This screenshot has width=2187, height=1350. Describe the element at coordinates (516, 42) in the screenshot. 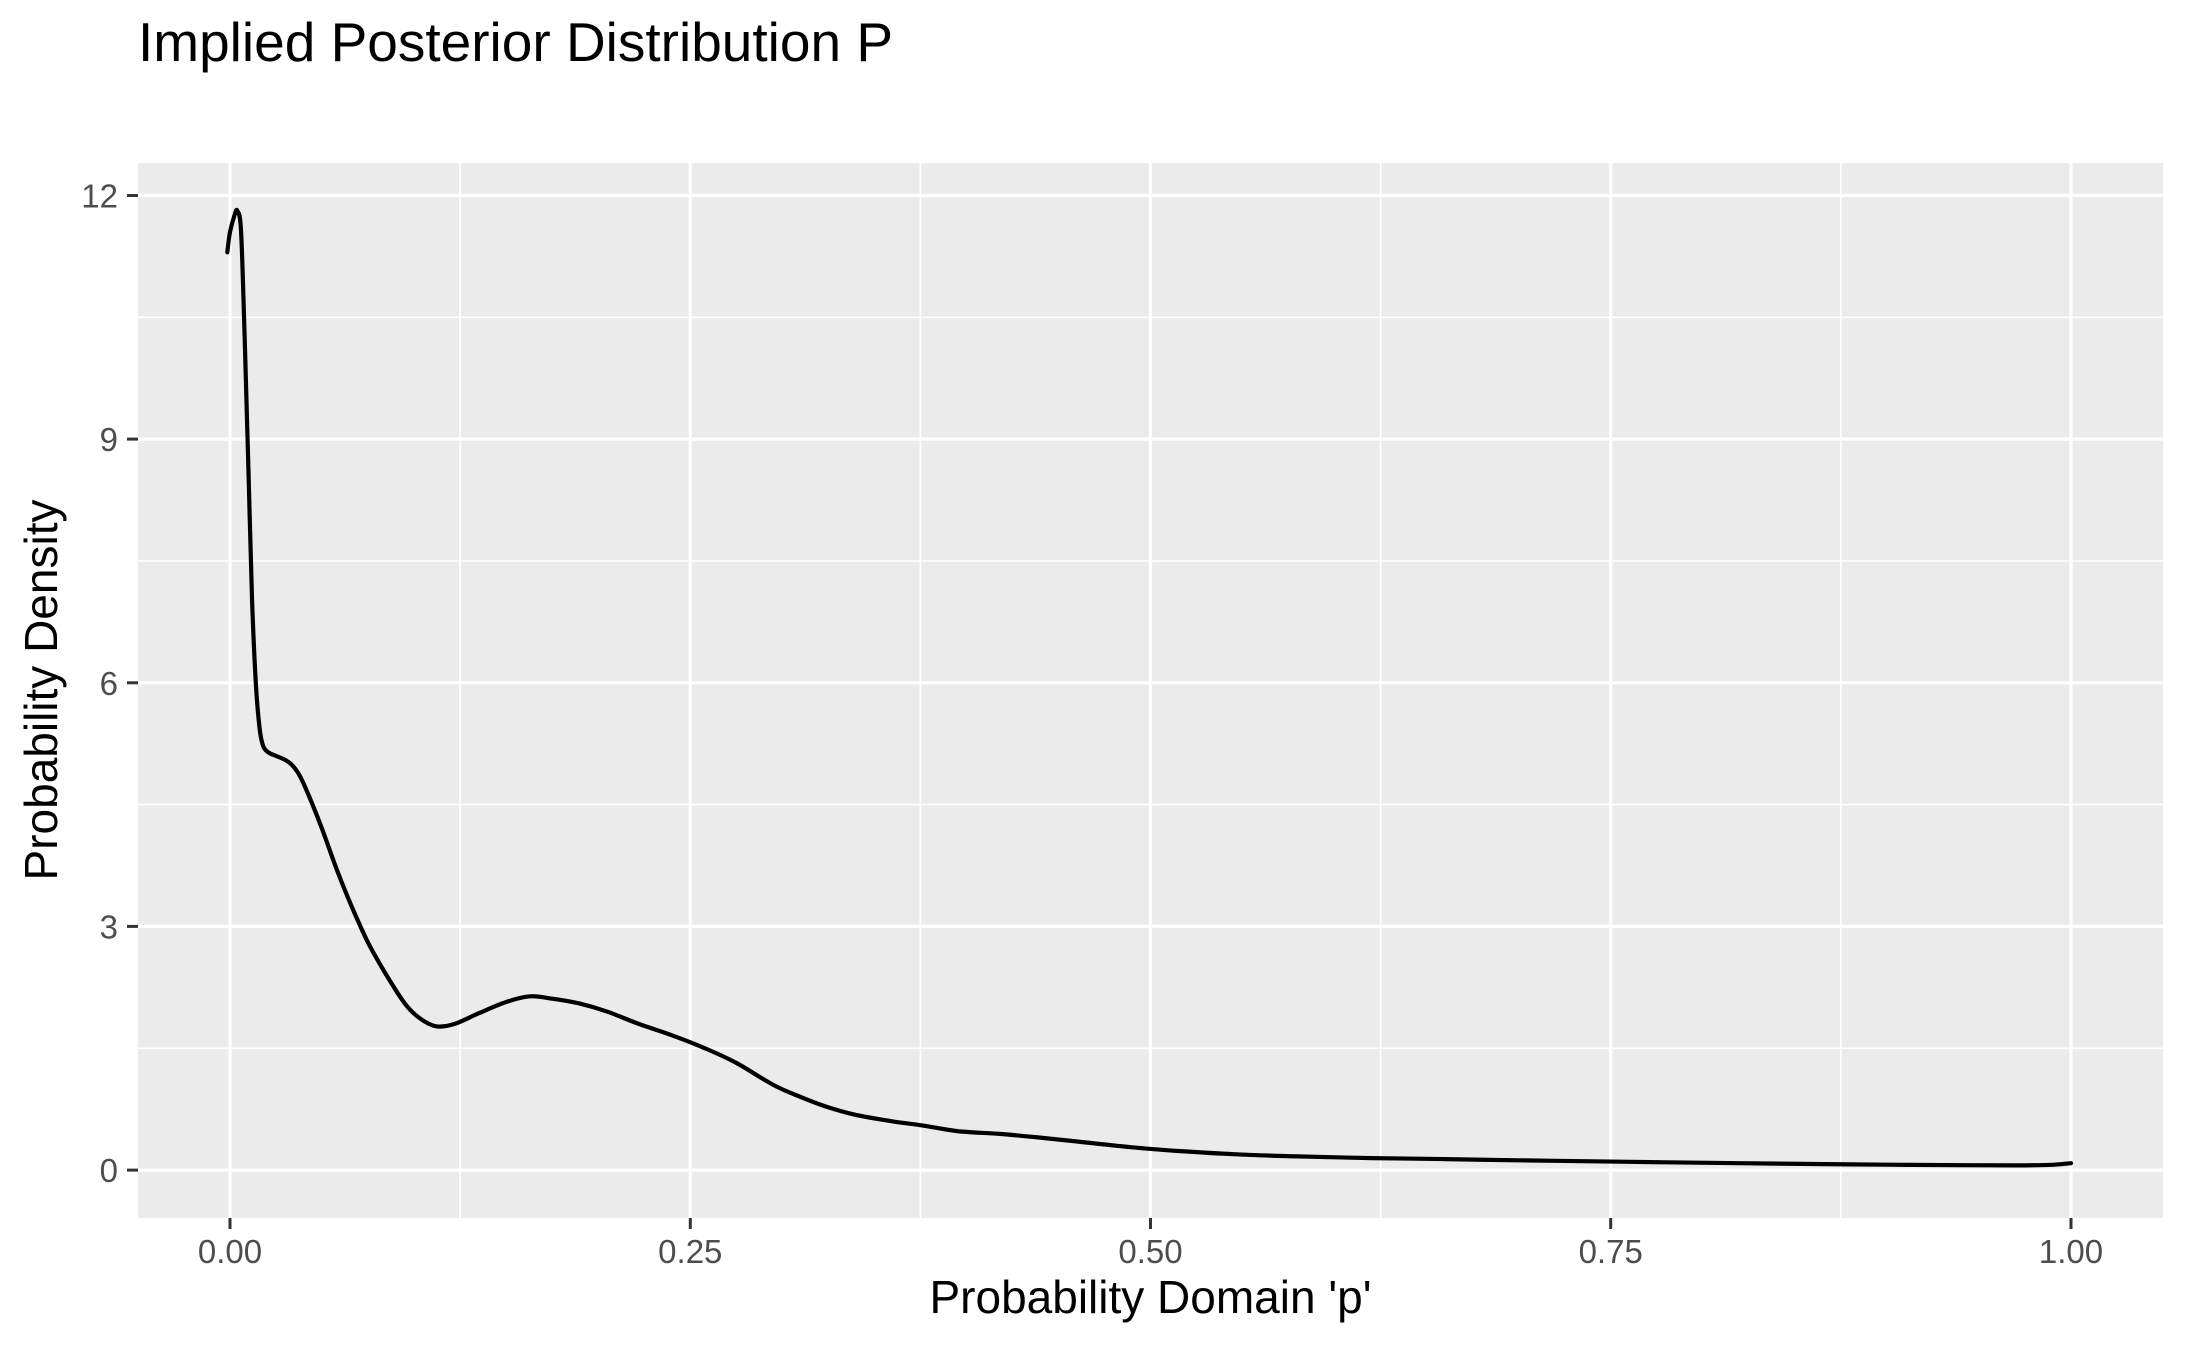

I see `plot-title: Implied Posterior Distribution P` at that location.